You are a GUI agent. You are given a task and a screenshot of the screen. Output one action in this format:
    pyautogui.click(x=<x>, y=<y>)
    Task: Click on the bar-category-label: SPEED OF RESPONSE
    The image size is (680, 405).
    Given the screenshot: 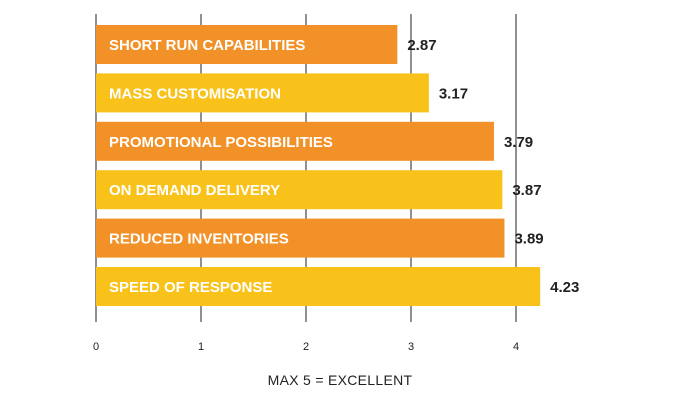 What is the action you would take?
    pyautogui.click(x=190, y=287)
    